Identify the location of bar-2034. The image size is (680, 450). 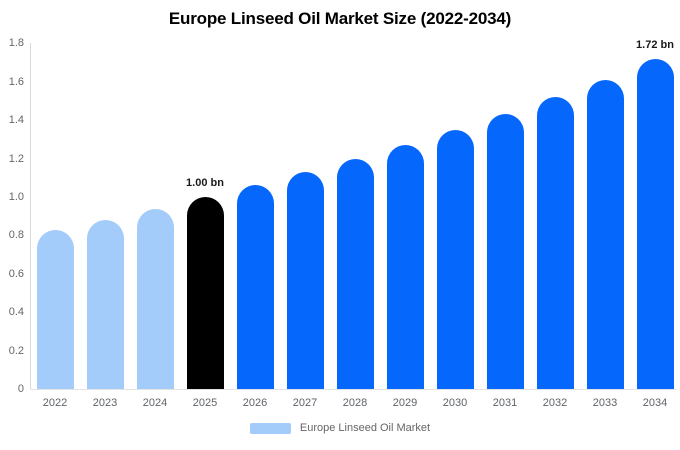
(655, 223).